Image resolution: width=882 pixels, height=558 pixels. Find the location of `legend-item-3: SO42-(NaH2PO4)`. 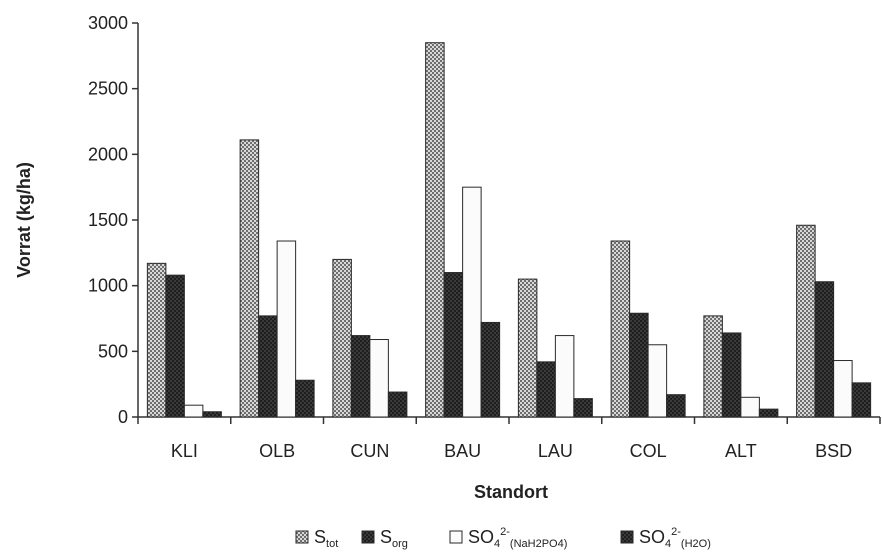

legend-item-3: SO42-(NaH2PO4) is located at coordinates (508, 538).